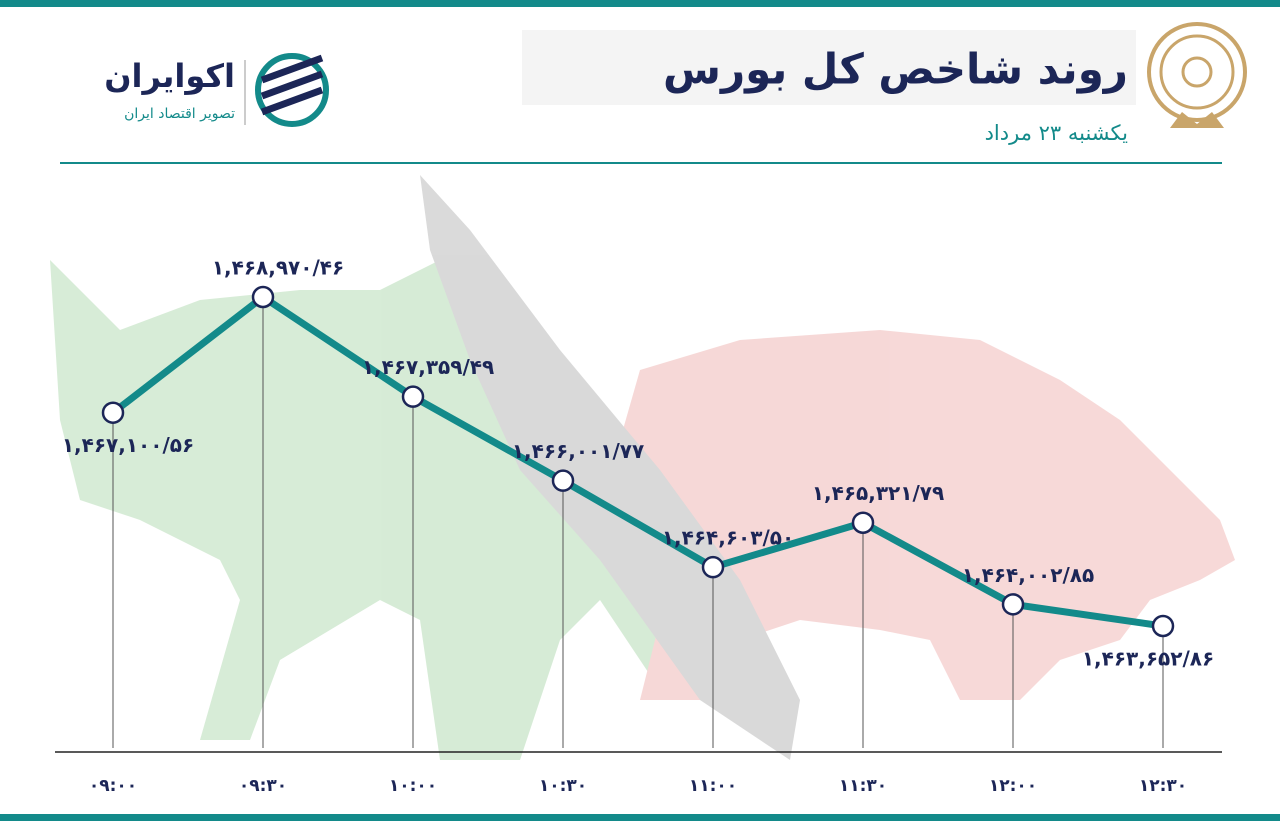 The image size is (1280, 821). What do you see at coordinates (1197, 75) in the screenshot?
I see `exchange-logo` at bounding box center [1197, 75].